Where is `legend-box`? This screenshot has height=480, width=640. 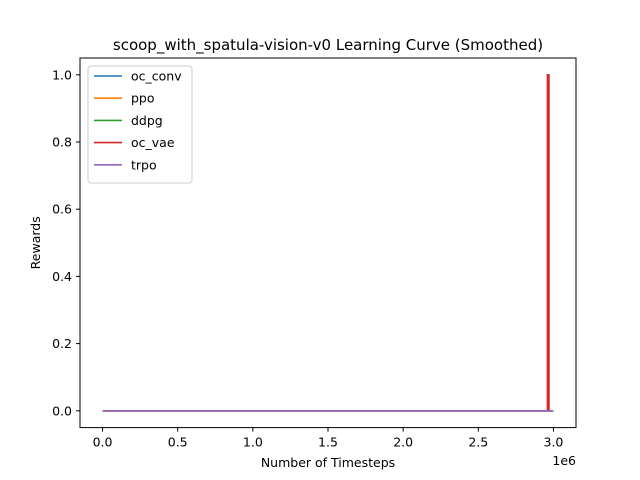
legend-box is located at coordinates (140, 124).